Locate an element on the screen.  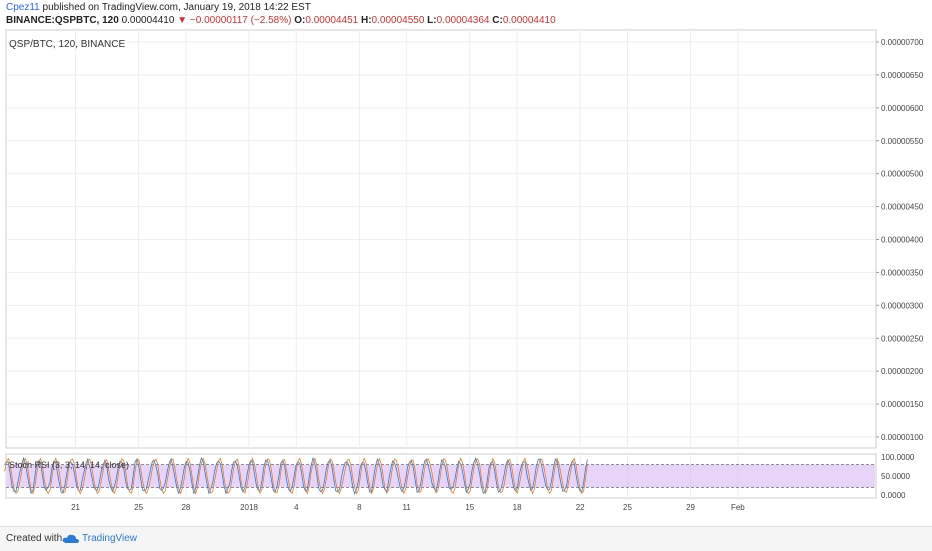
y-tick-label: 0.00000300 is located at coordinates (902, 305).